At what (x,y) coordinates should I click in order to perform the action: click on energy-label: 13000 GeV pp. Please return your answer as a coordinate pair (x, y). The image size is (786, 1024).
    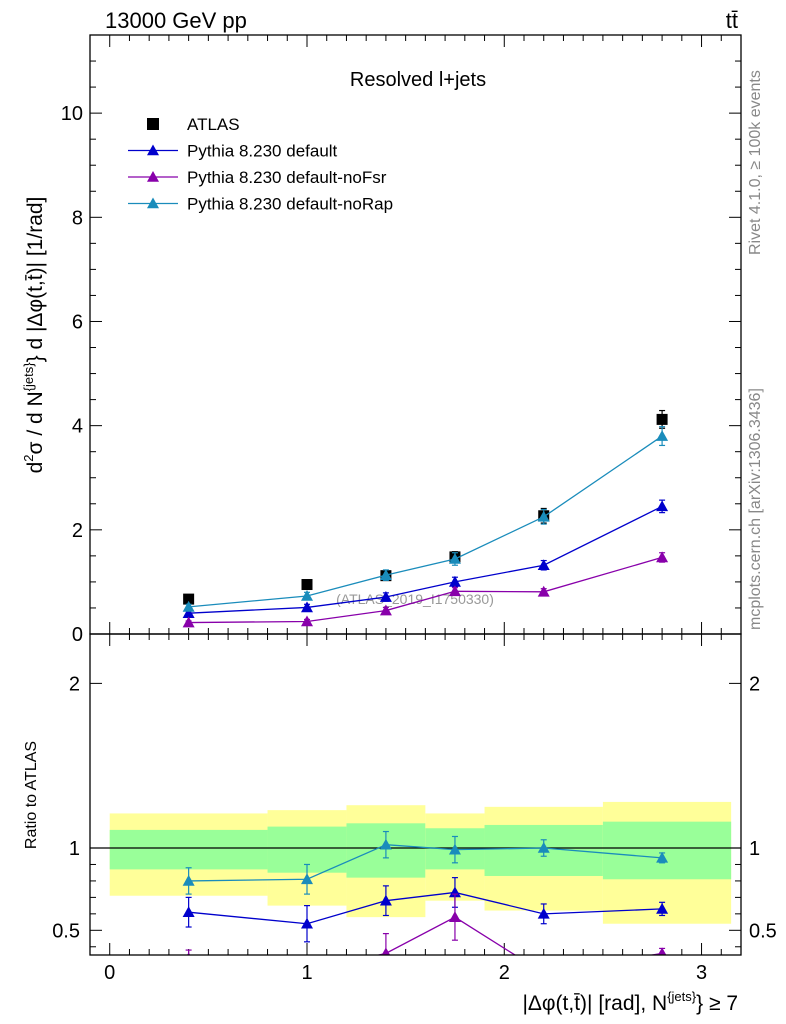
    Looking at the image, I should click on (176, 20).